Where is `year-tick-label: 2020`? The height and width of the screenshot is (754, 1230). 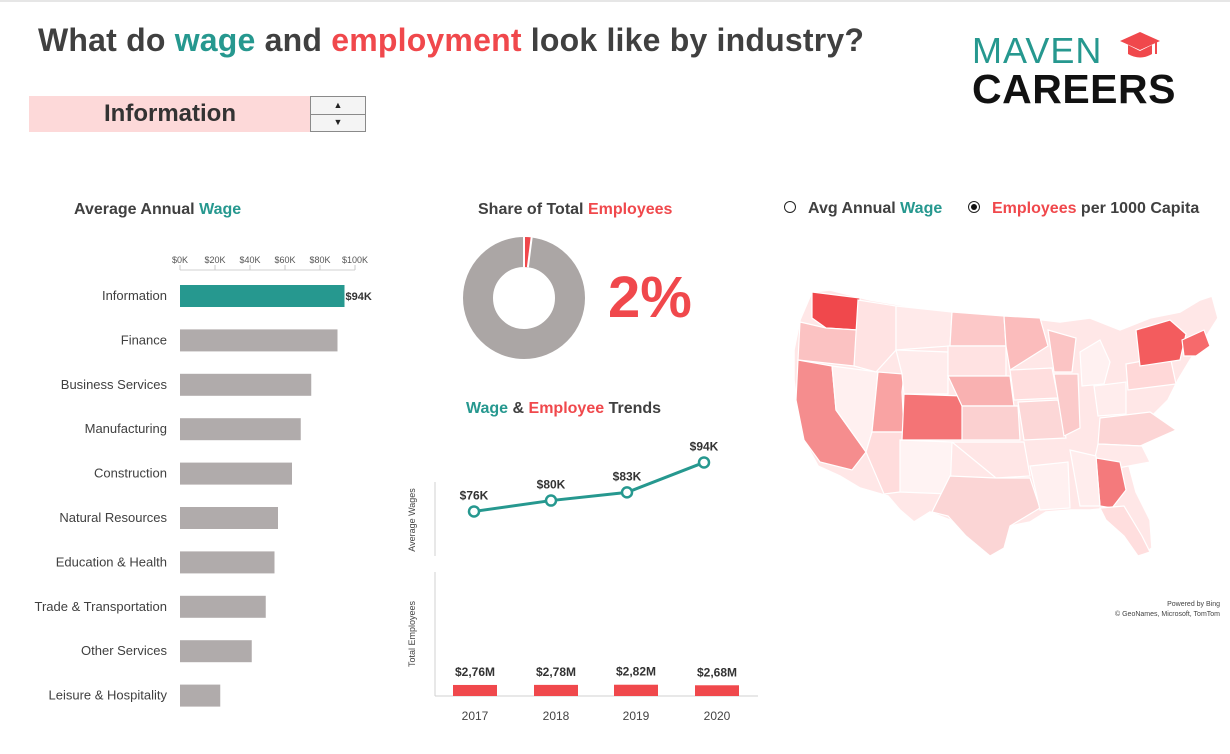 year-tick-label: 2020 is located at coordinates (717, 716).